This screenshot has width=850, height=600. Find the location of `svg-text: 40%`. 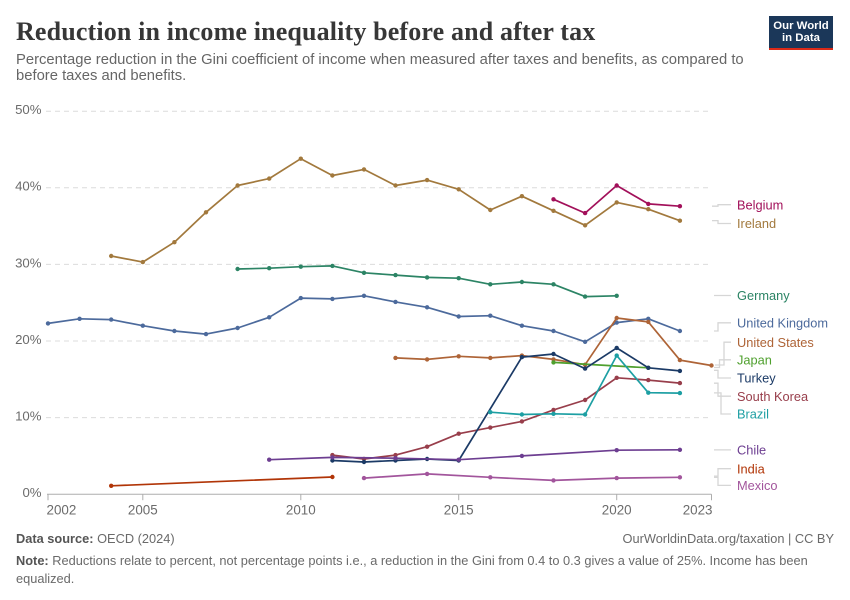

svg-text: 40% is located at coordinates (28, 186).